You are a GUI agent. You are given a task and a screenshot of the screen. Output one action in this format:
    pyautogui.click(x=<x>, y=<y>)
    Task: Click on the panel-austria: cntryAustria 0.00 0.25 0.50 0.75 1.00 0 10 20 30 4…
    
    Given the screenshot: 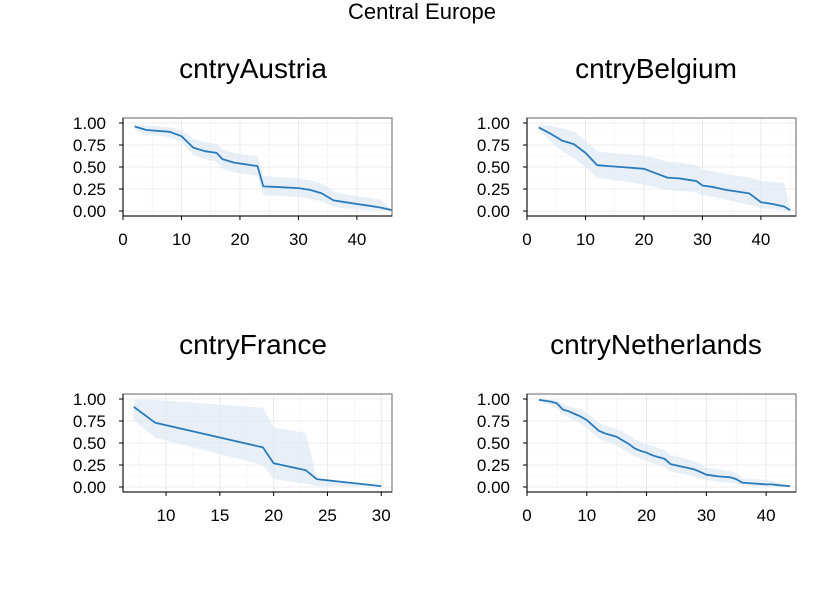 What is the action you would take?
    pyautogui.click(x=233, y=151)
    